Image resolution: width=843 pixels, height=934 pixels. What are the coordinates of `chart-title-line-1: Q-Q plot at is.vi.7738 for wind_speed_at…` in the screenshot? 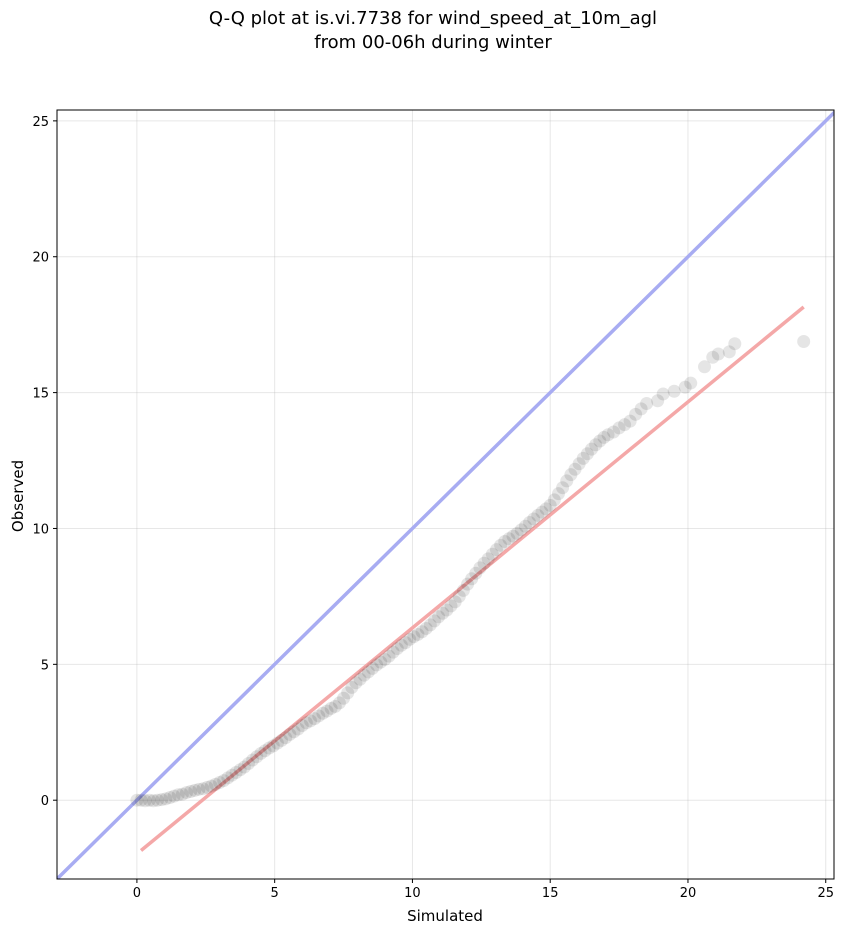 It's located at (433, 18).